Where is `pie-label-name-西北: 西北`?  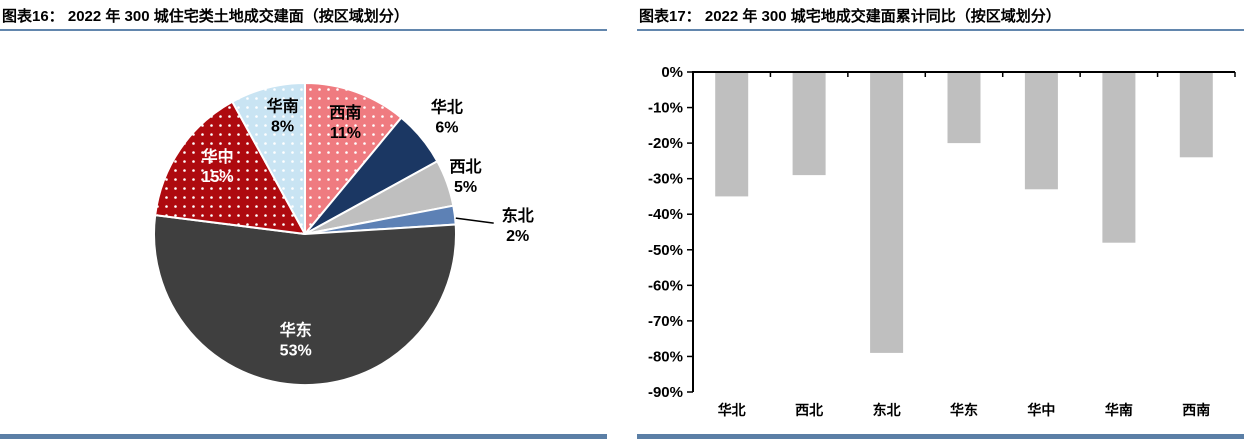
pie-label-name-西北: 西北 is located at coordinates (465, 167).